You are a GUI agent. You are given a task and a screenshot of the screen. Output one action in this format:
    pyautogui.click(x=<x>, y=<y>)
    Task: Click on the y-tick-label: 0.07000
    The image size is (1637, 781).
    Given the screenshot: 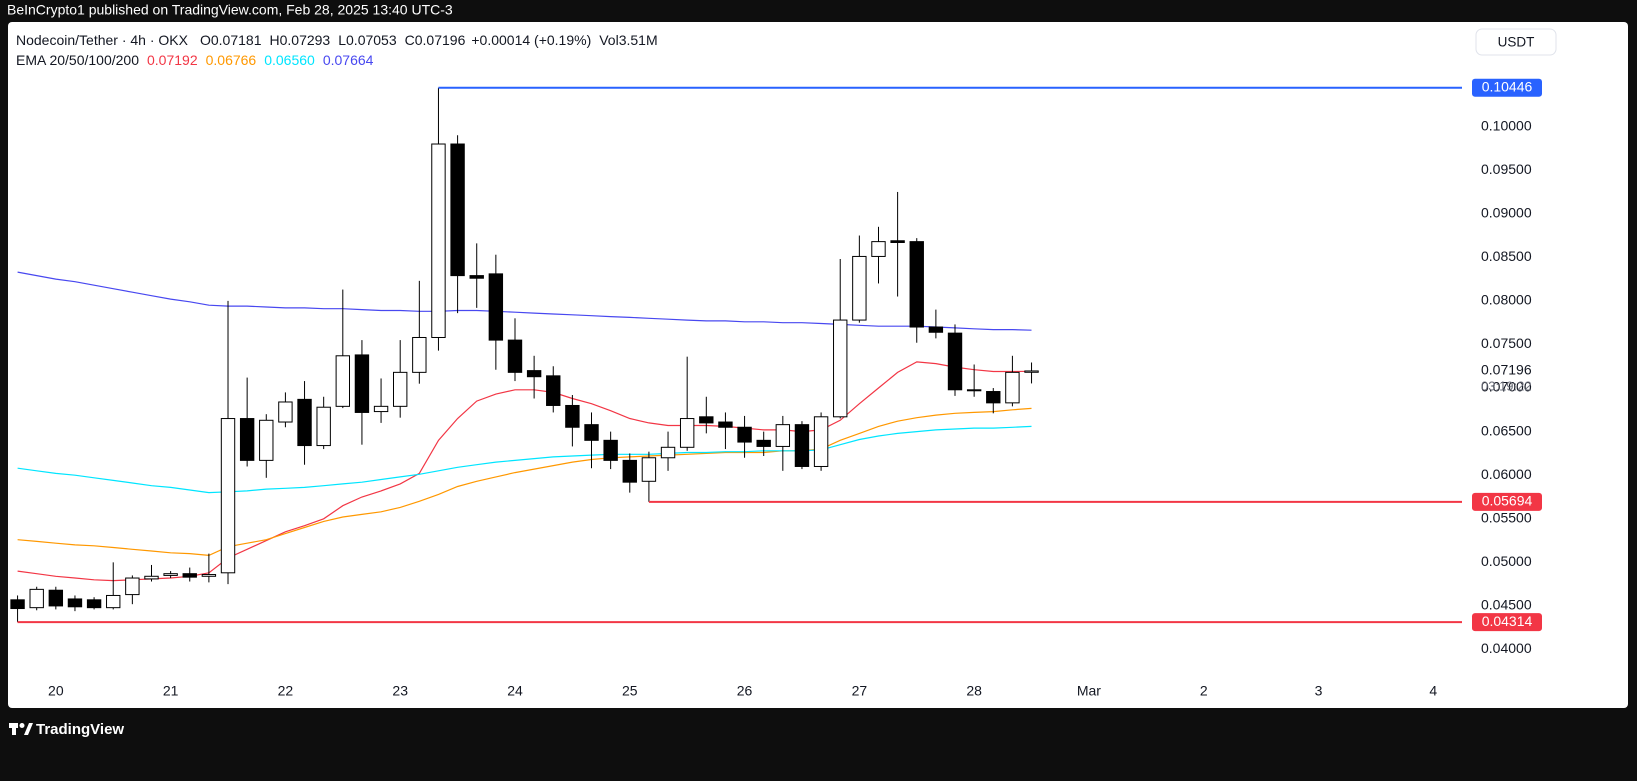 What is the action you would take?
    pyautogui.click(x=1506, y=387)
    